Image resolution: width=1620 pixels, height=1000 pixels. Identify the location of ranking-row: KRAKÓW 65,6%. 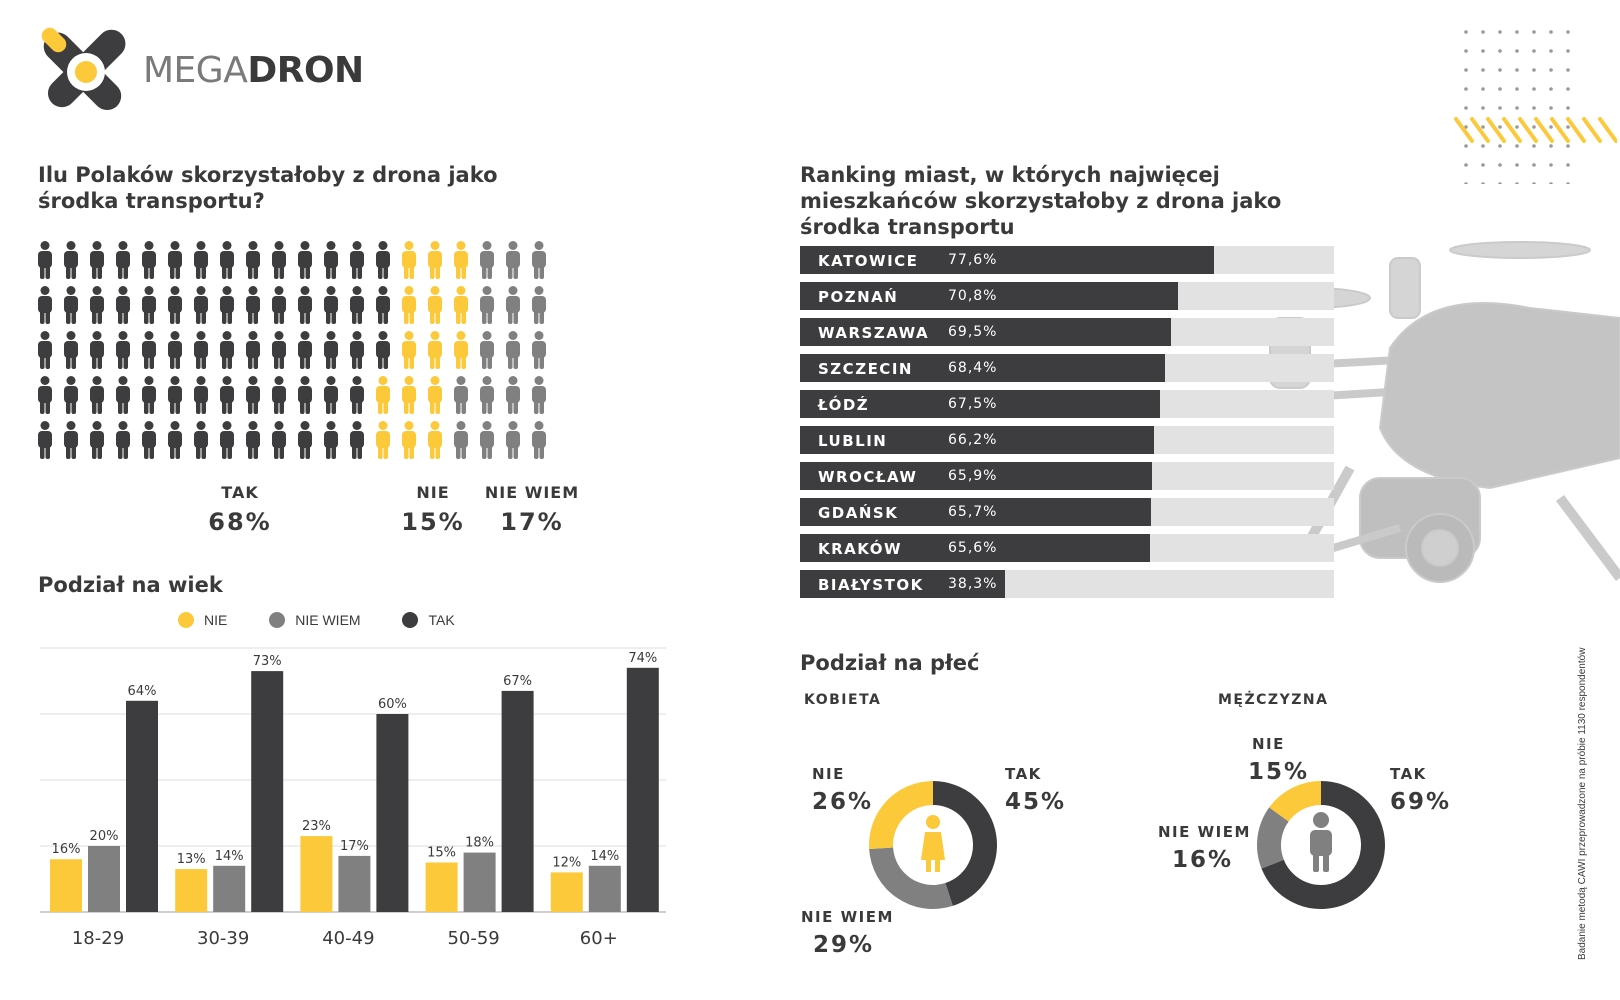
(1067, 548).